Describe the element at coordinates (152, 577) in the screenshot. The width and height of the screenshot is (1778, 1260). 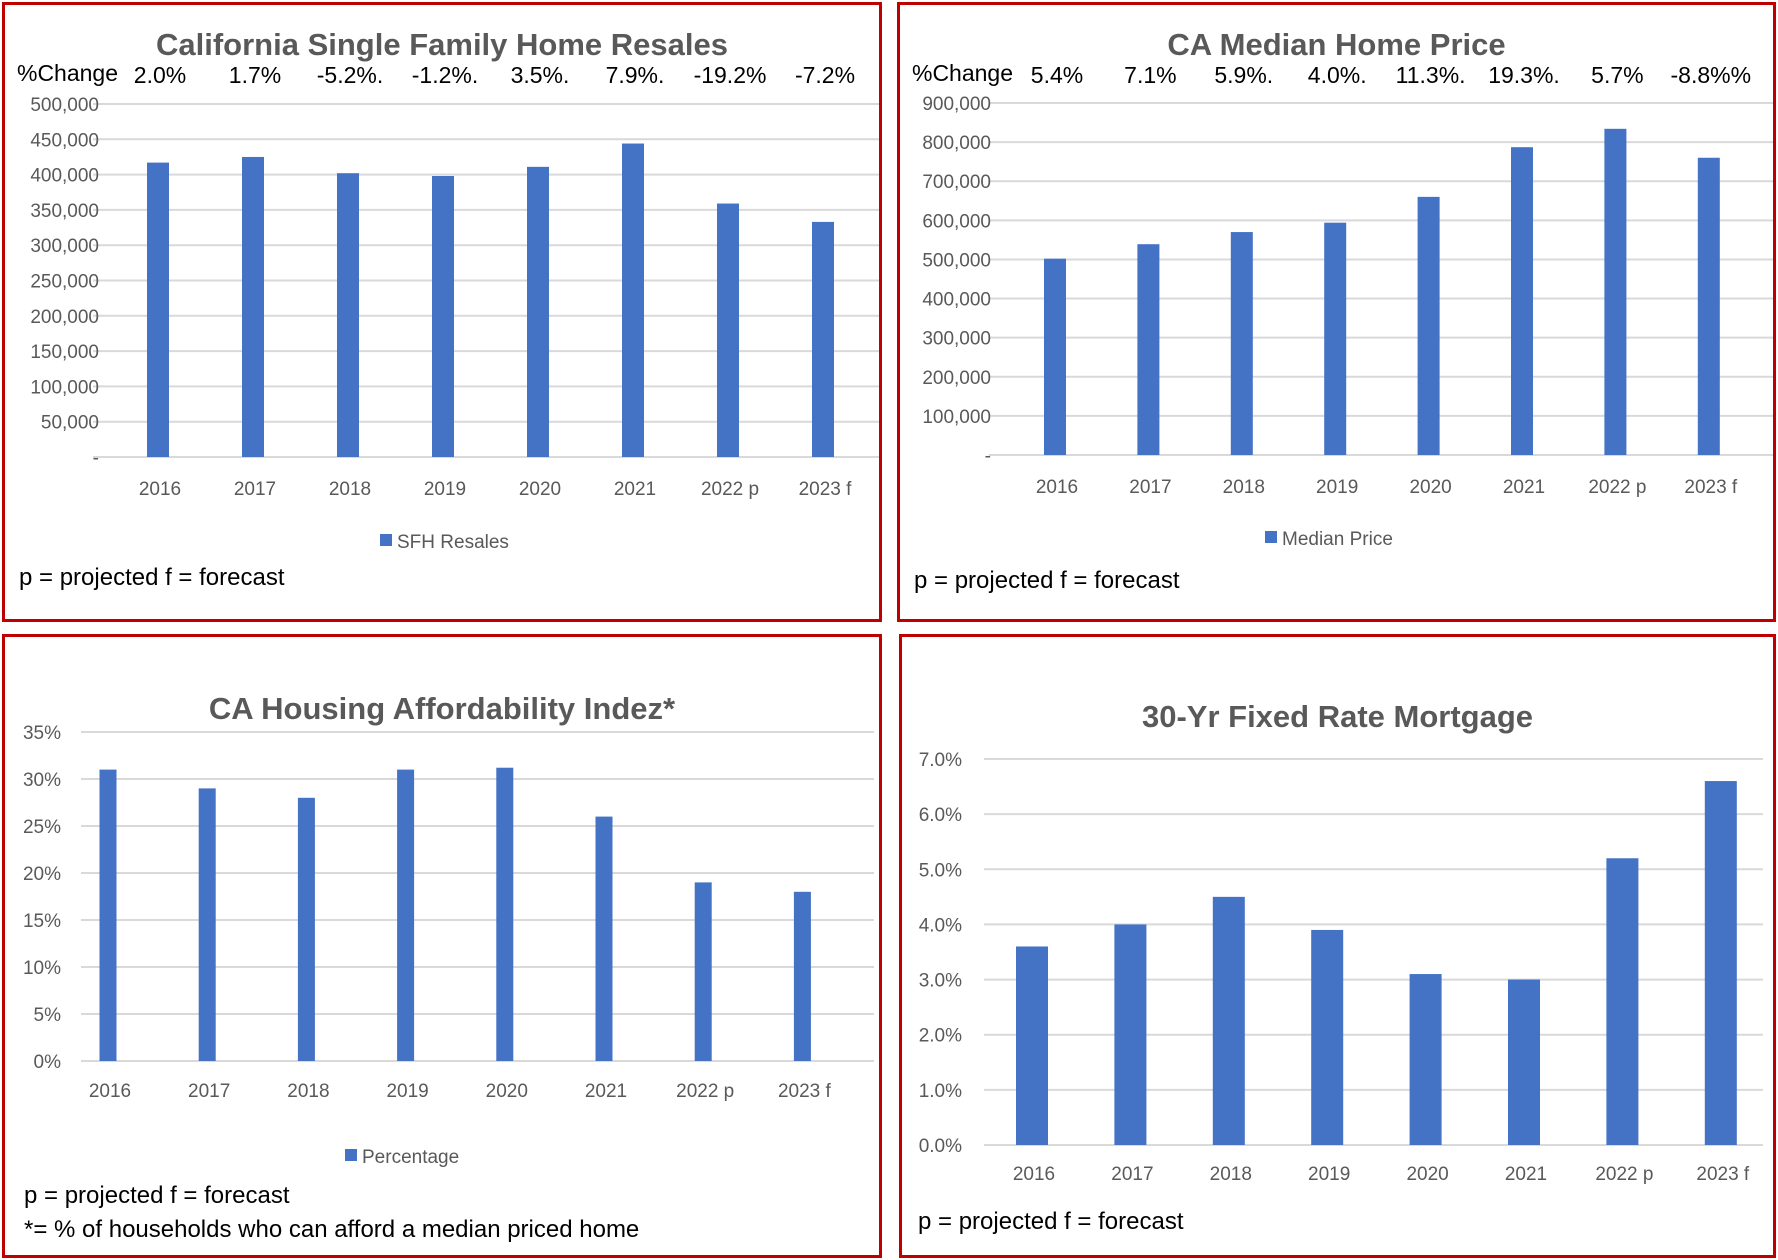
I see `footnote: p = projected f = forecast` at that location.